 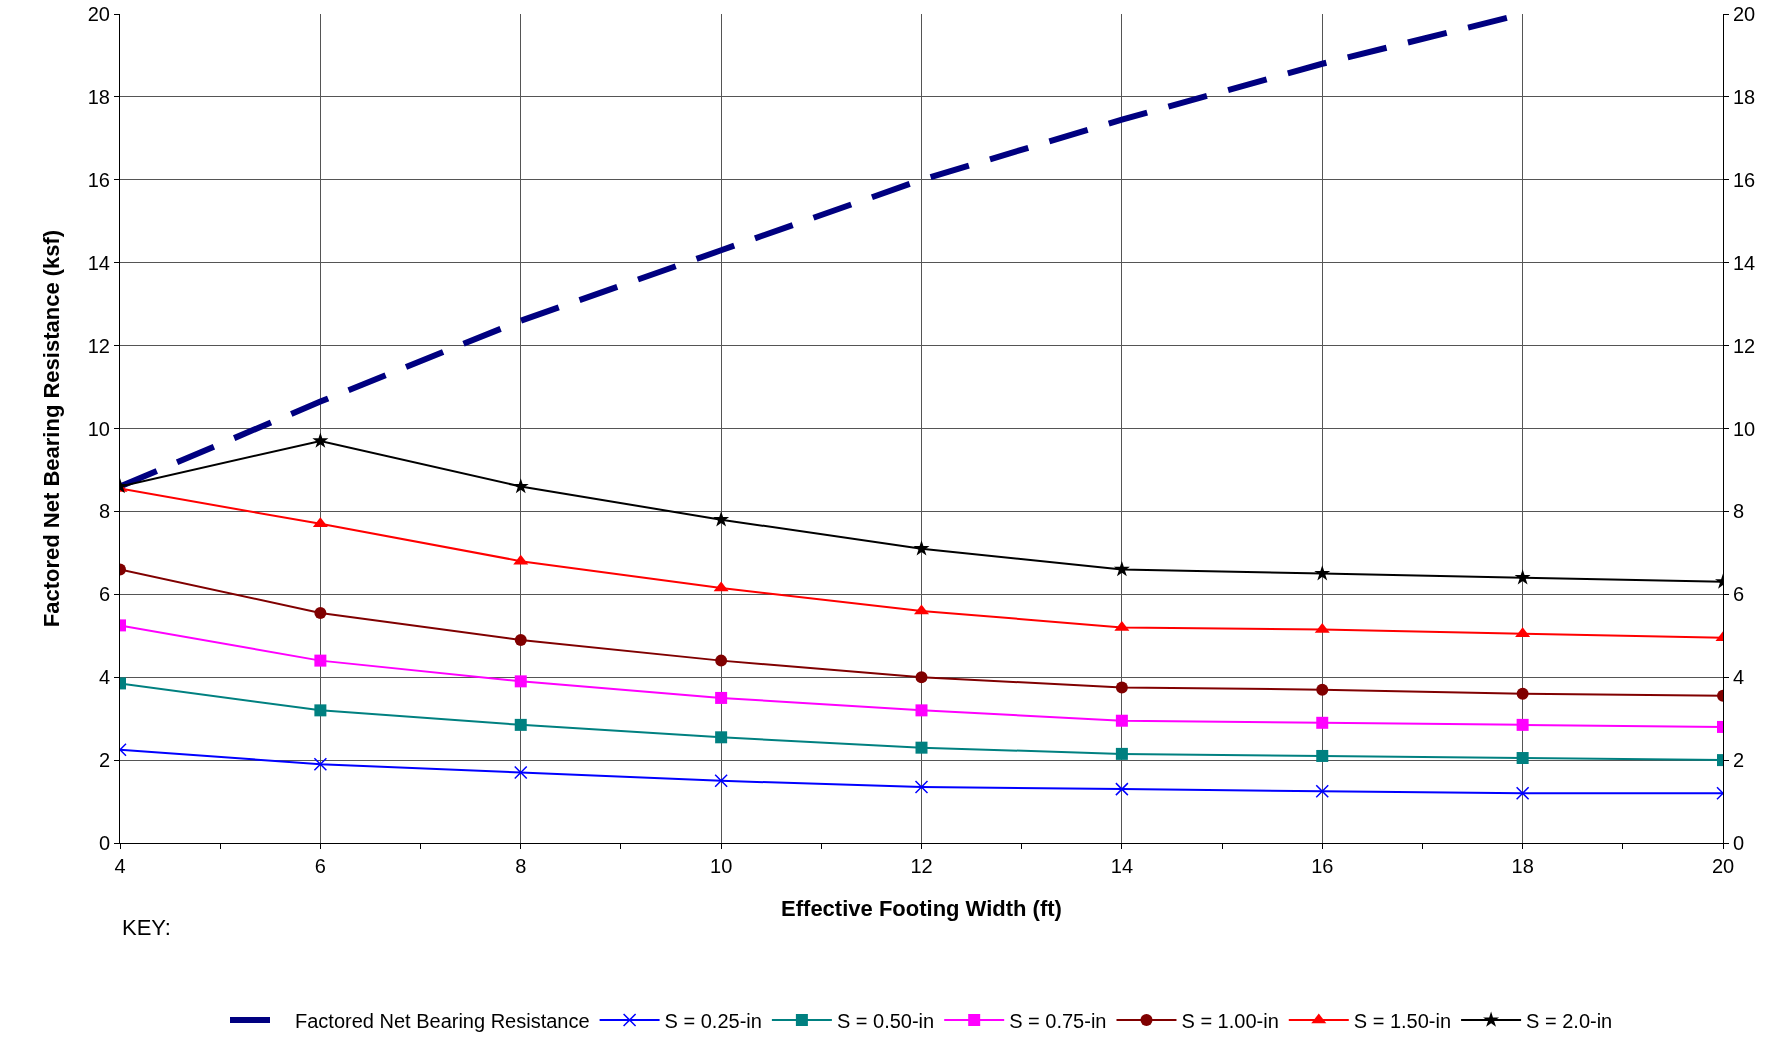 I want to click on legend-label: S = 1.50-in, so click(x=1402, y=1020).